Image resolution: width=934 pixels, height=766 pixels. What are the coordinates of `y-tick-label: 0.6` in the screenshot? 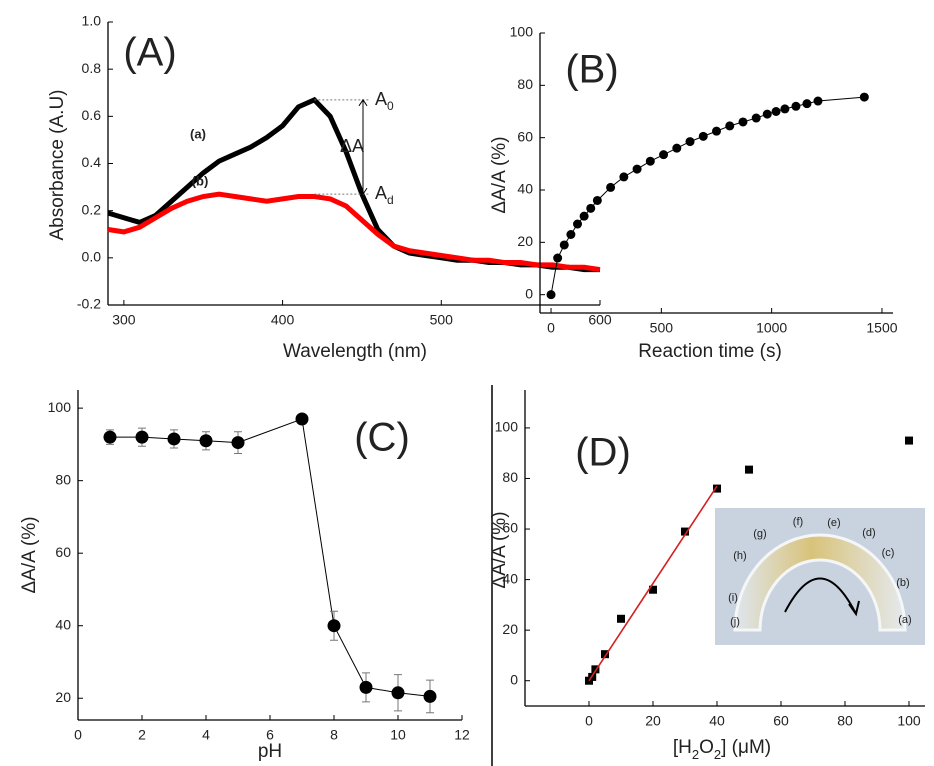 It's located at (92, 115).